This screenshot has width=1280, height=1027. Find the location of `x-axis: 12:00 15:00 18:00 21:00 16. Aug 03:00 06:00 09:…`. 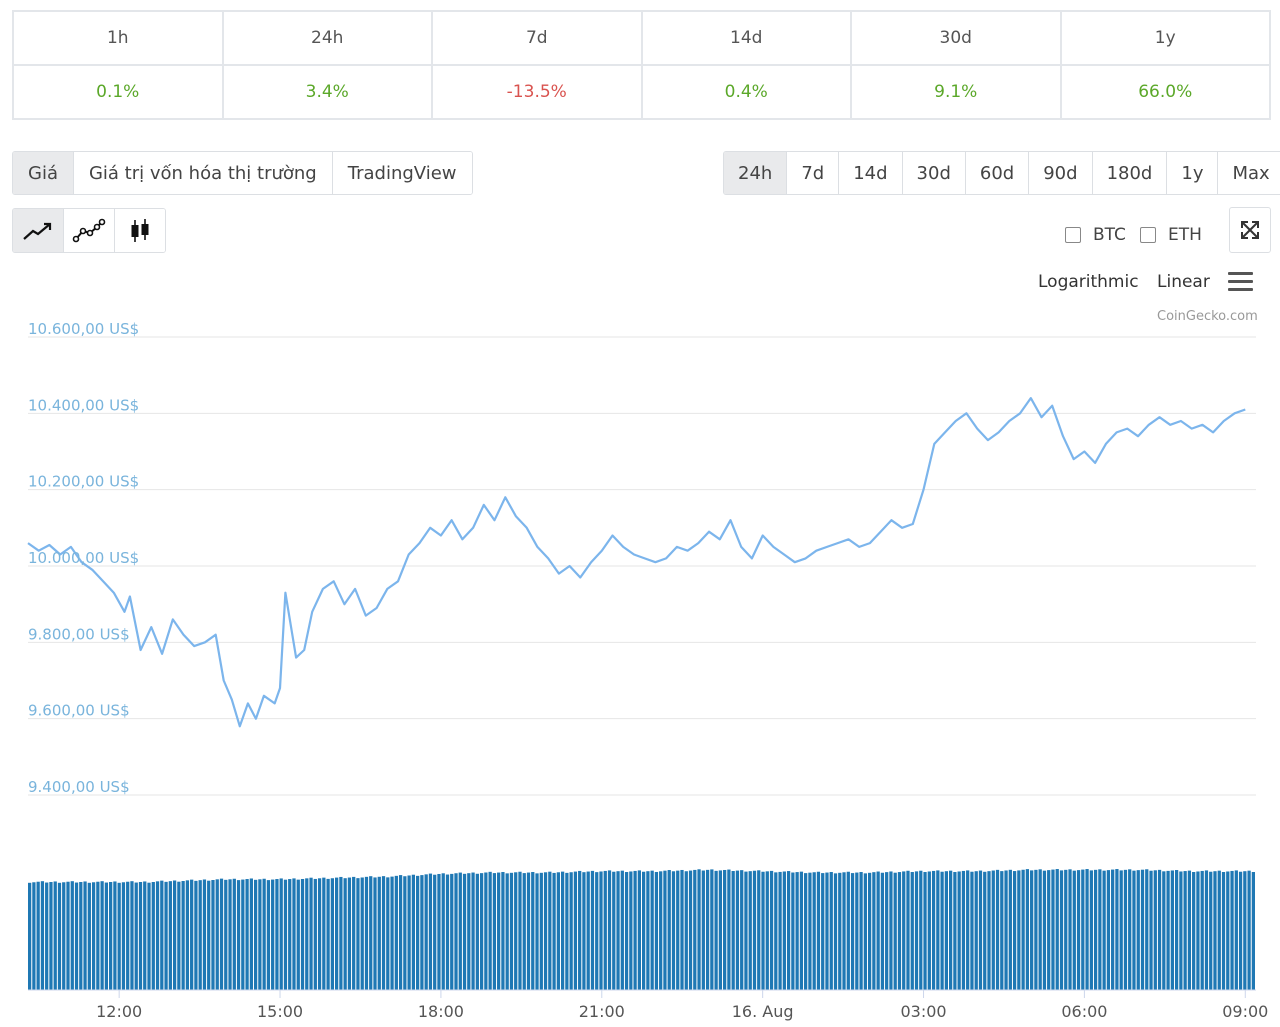

x-axis: 12:00 15:00 18:00 21:00 16. Aug 03:00 06:00 09:… is located at coordinates (682, 1005).